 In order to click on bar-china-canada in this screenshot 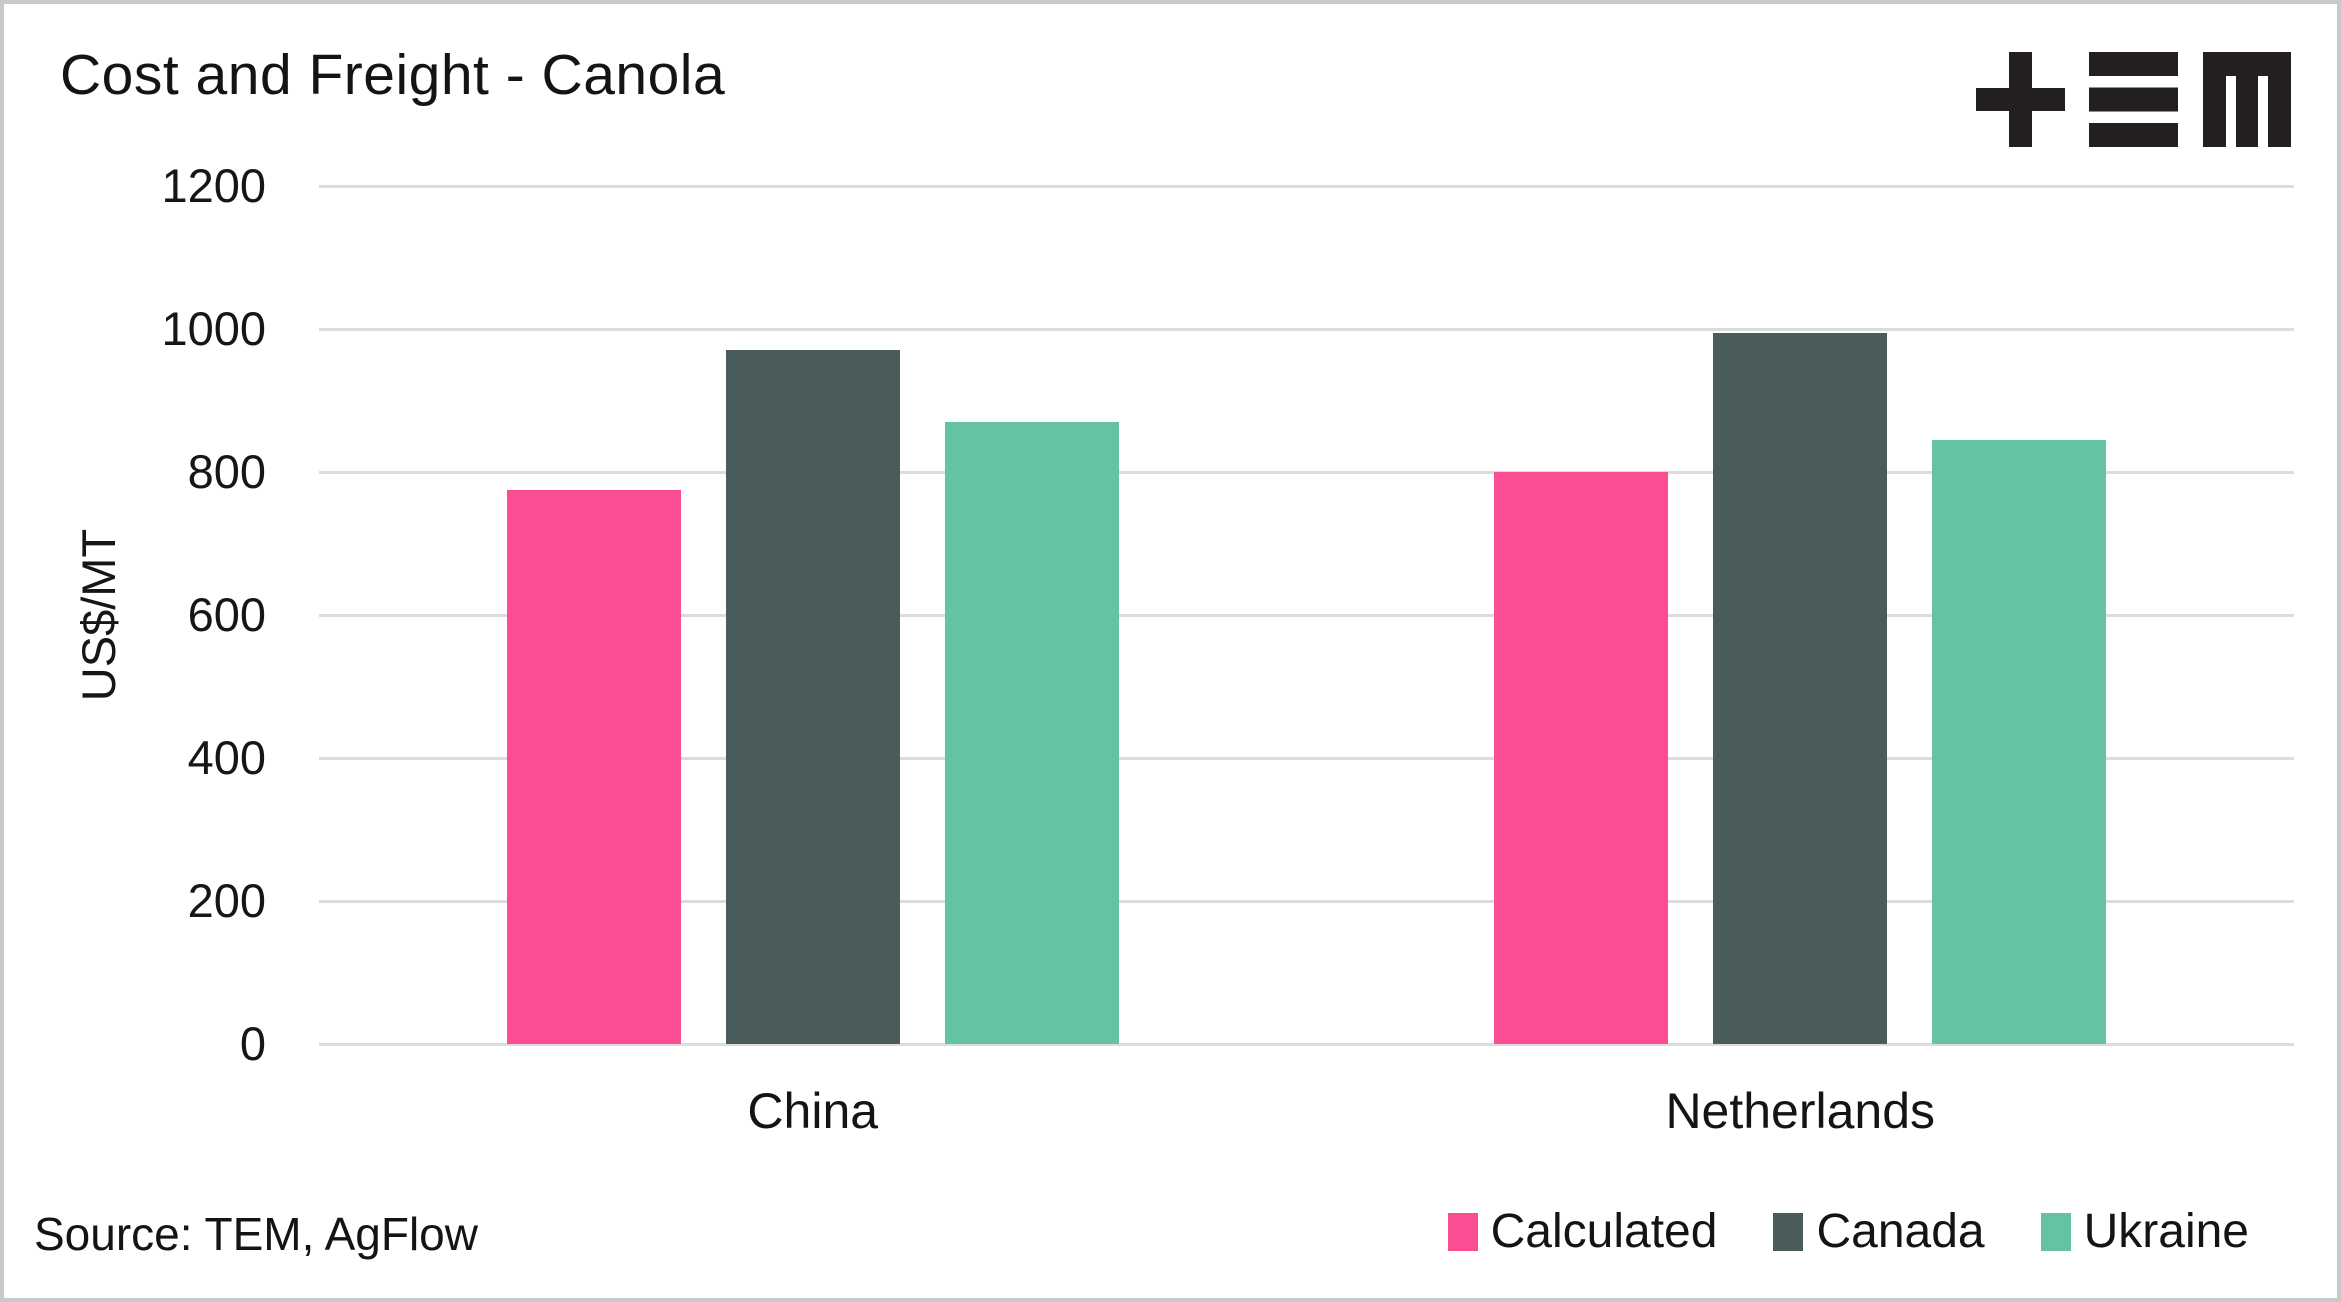, I will do `click(812, 697)`.